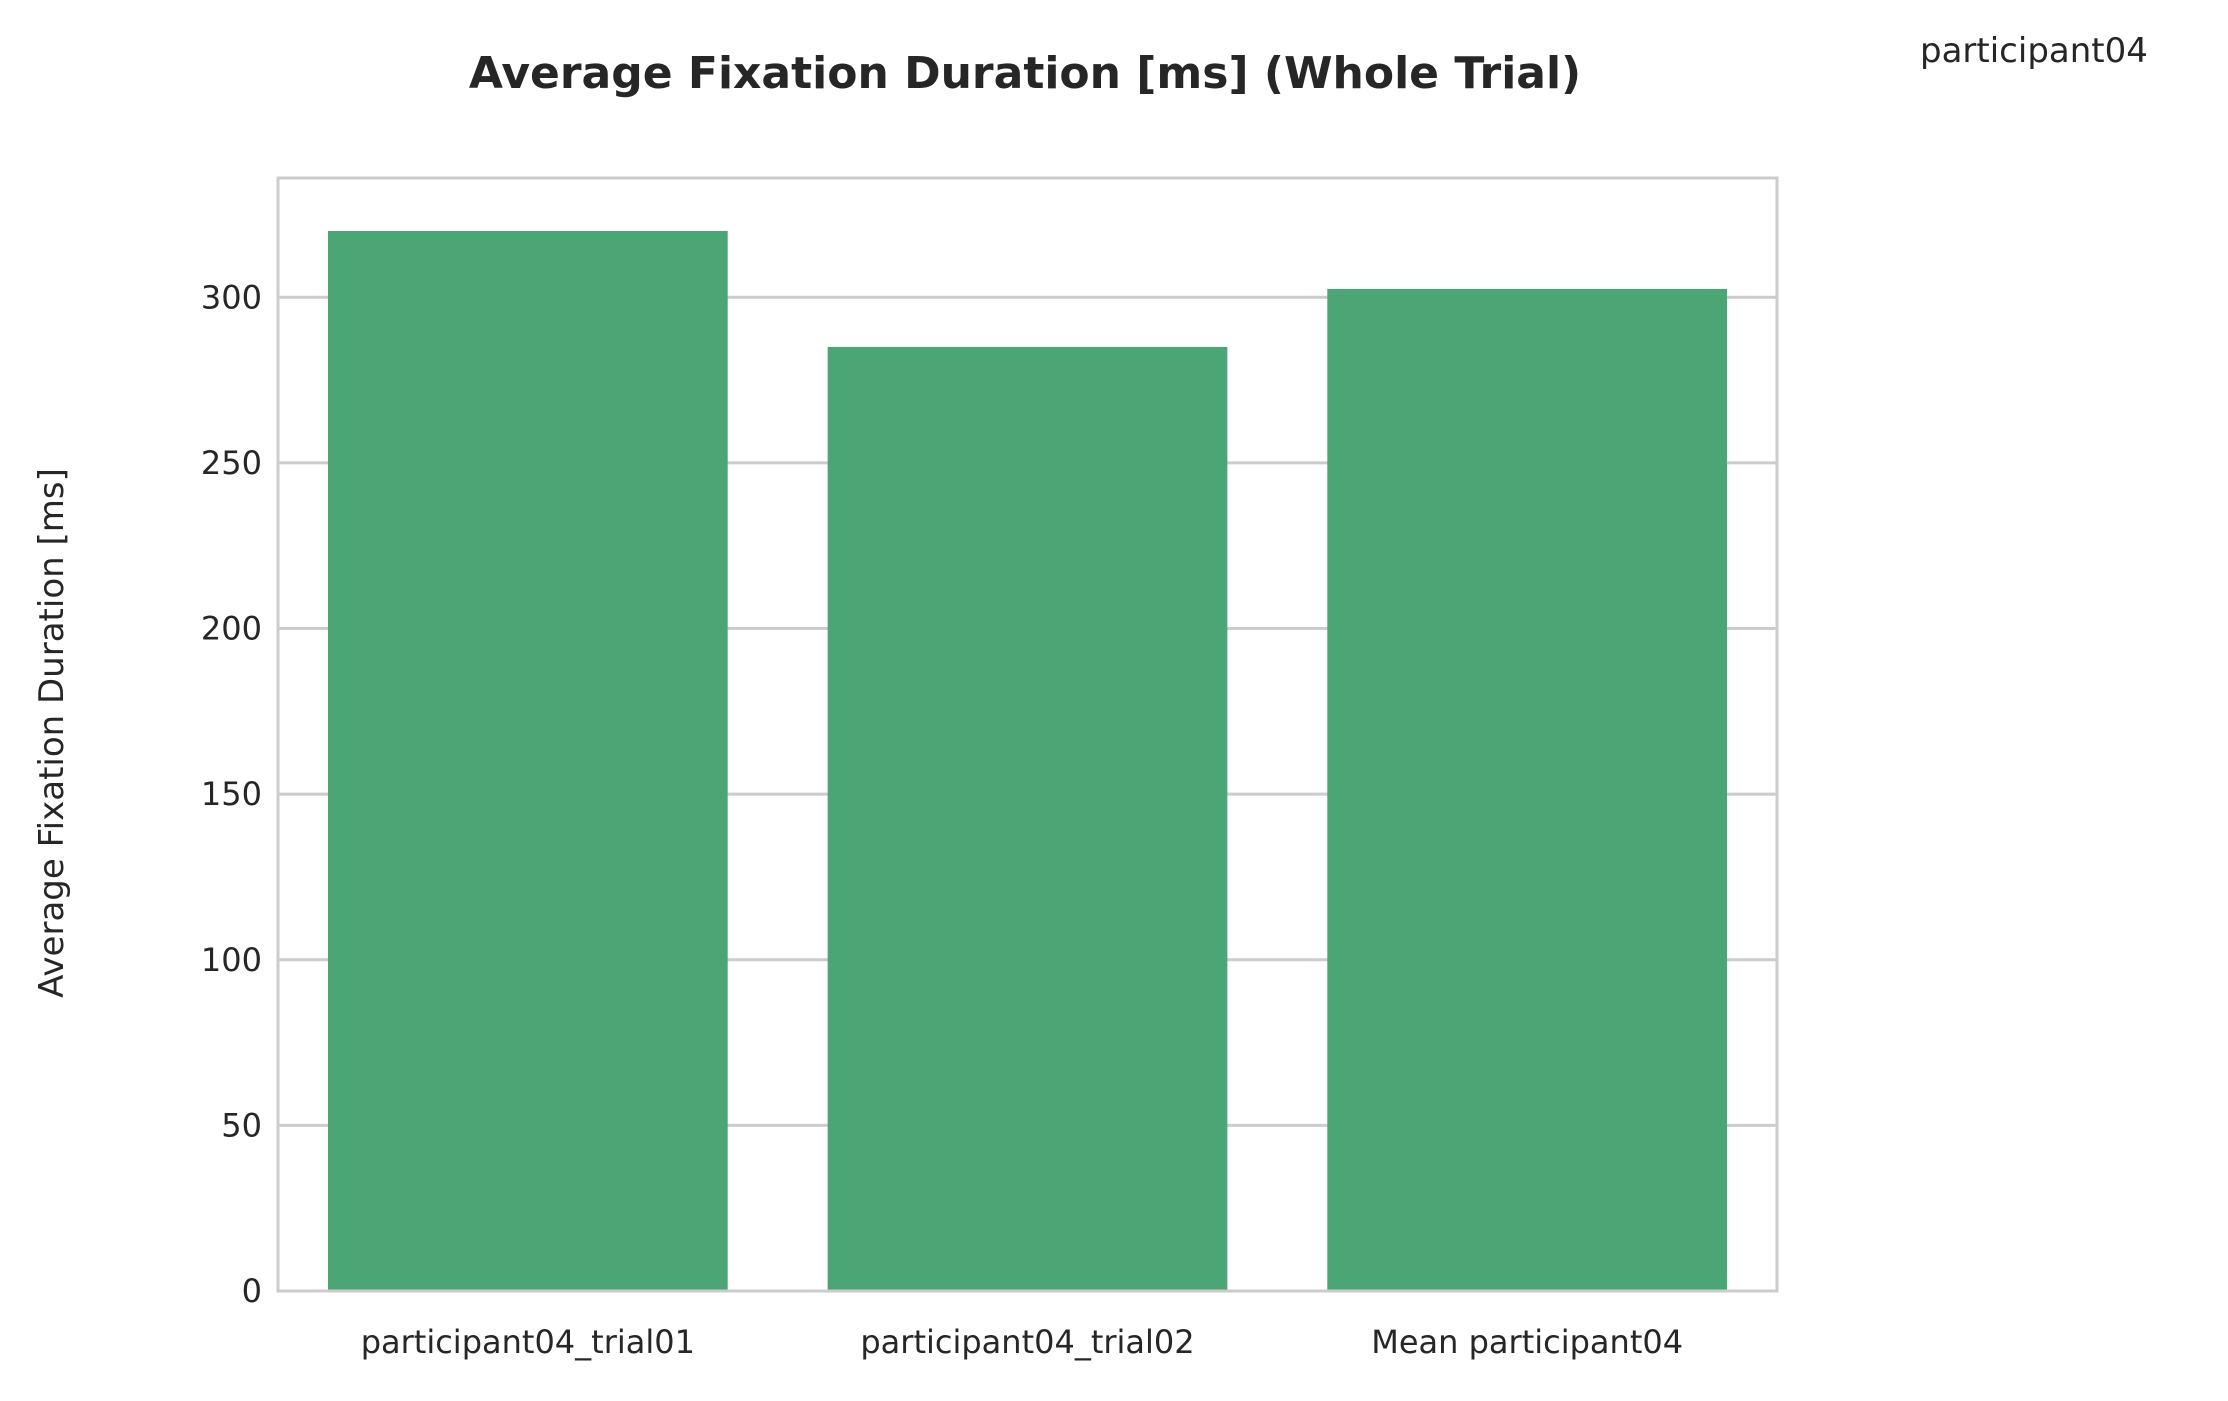 The width and height of the screenshot is (2228, 1401). What do you see at coordinates (231, 463) in the screenshot?
I see `y-tick-label: 250` at bounding box center [231, 463].